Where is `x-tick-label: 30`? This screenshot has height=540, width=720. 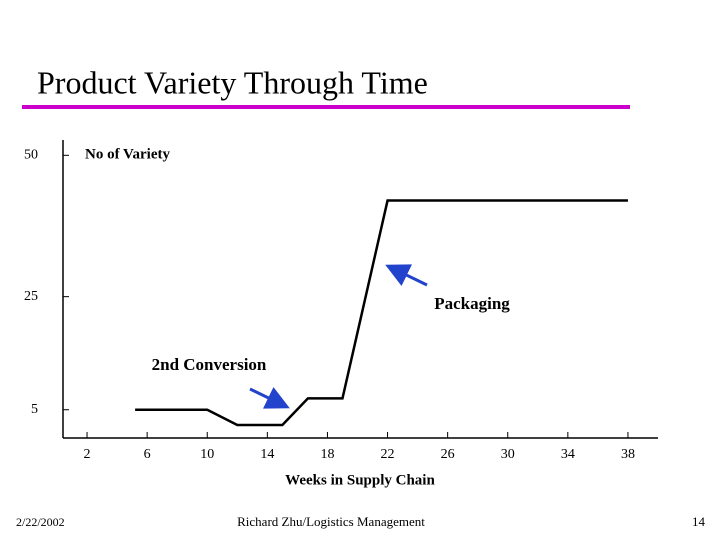
x-tick-label: 30 is located at coordinates (508, 454).